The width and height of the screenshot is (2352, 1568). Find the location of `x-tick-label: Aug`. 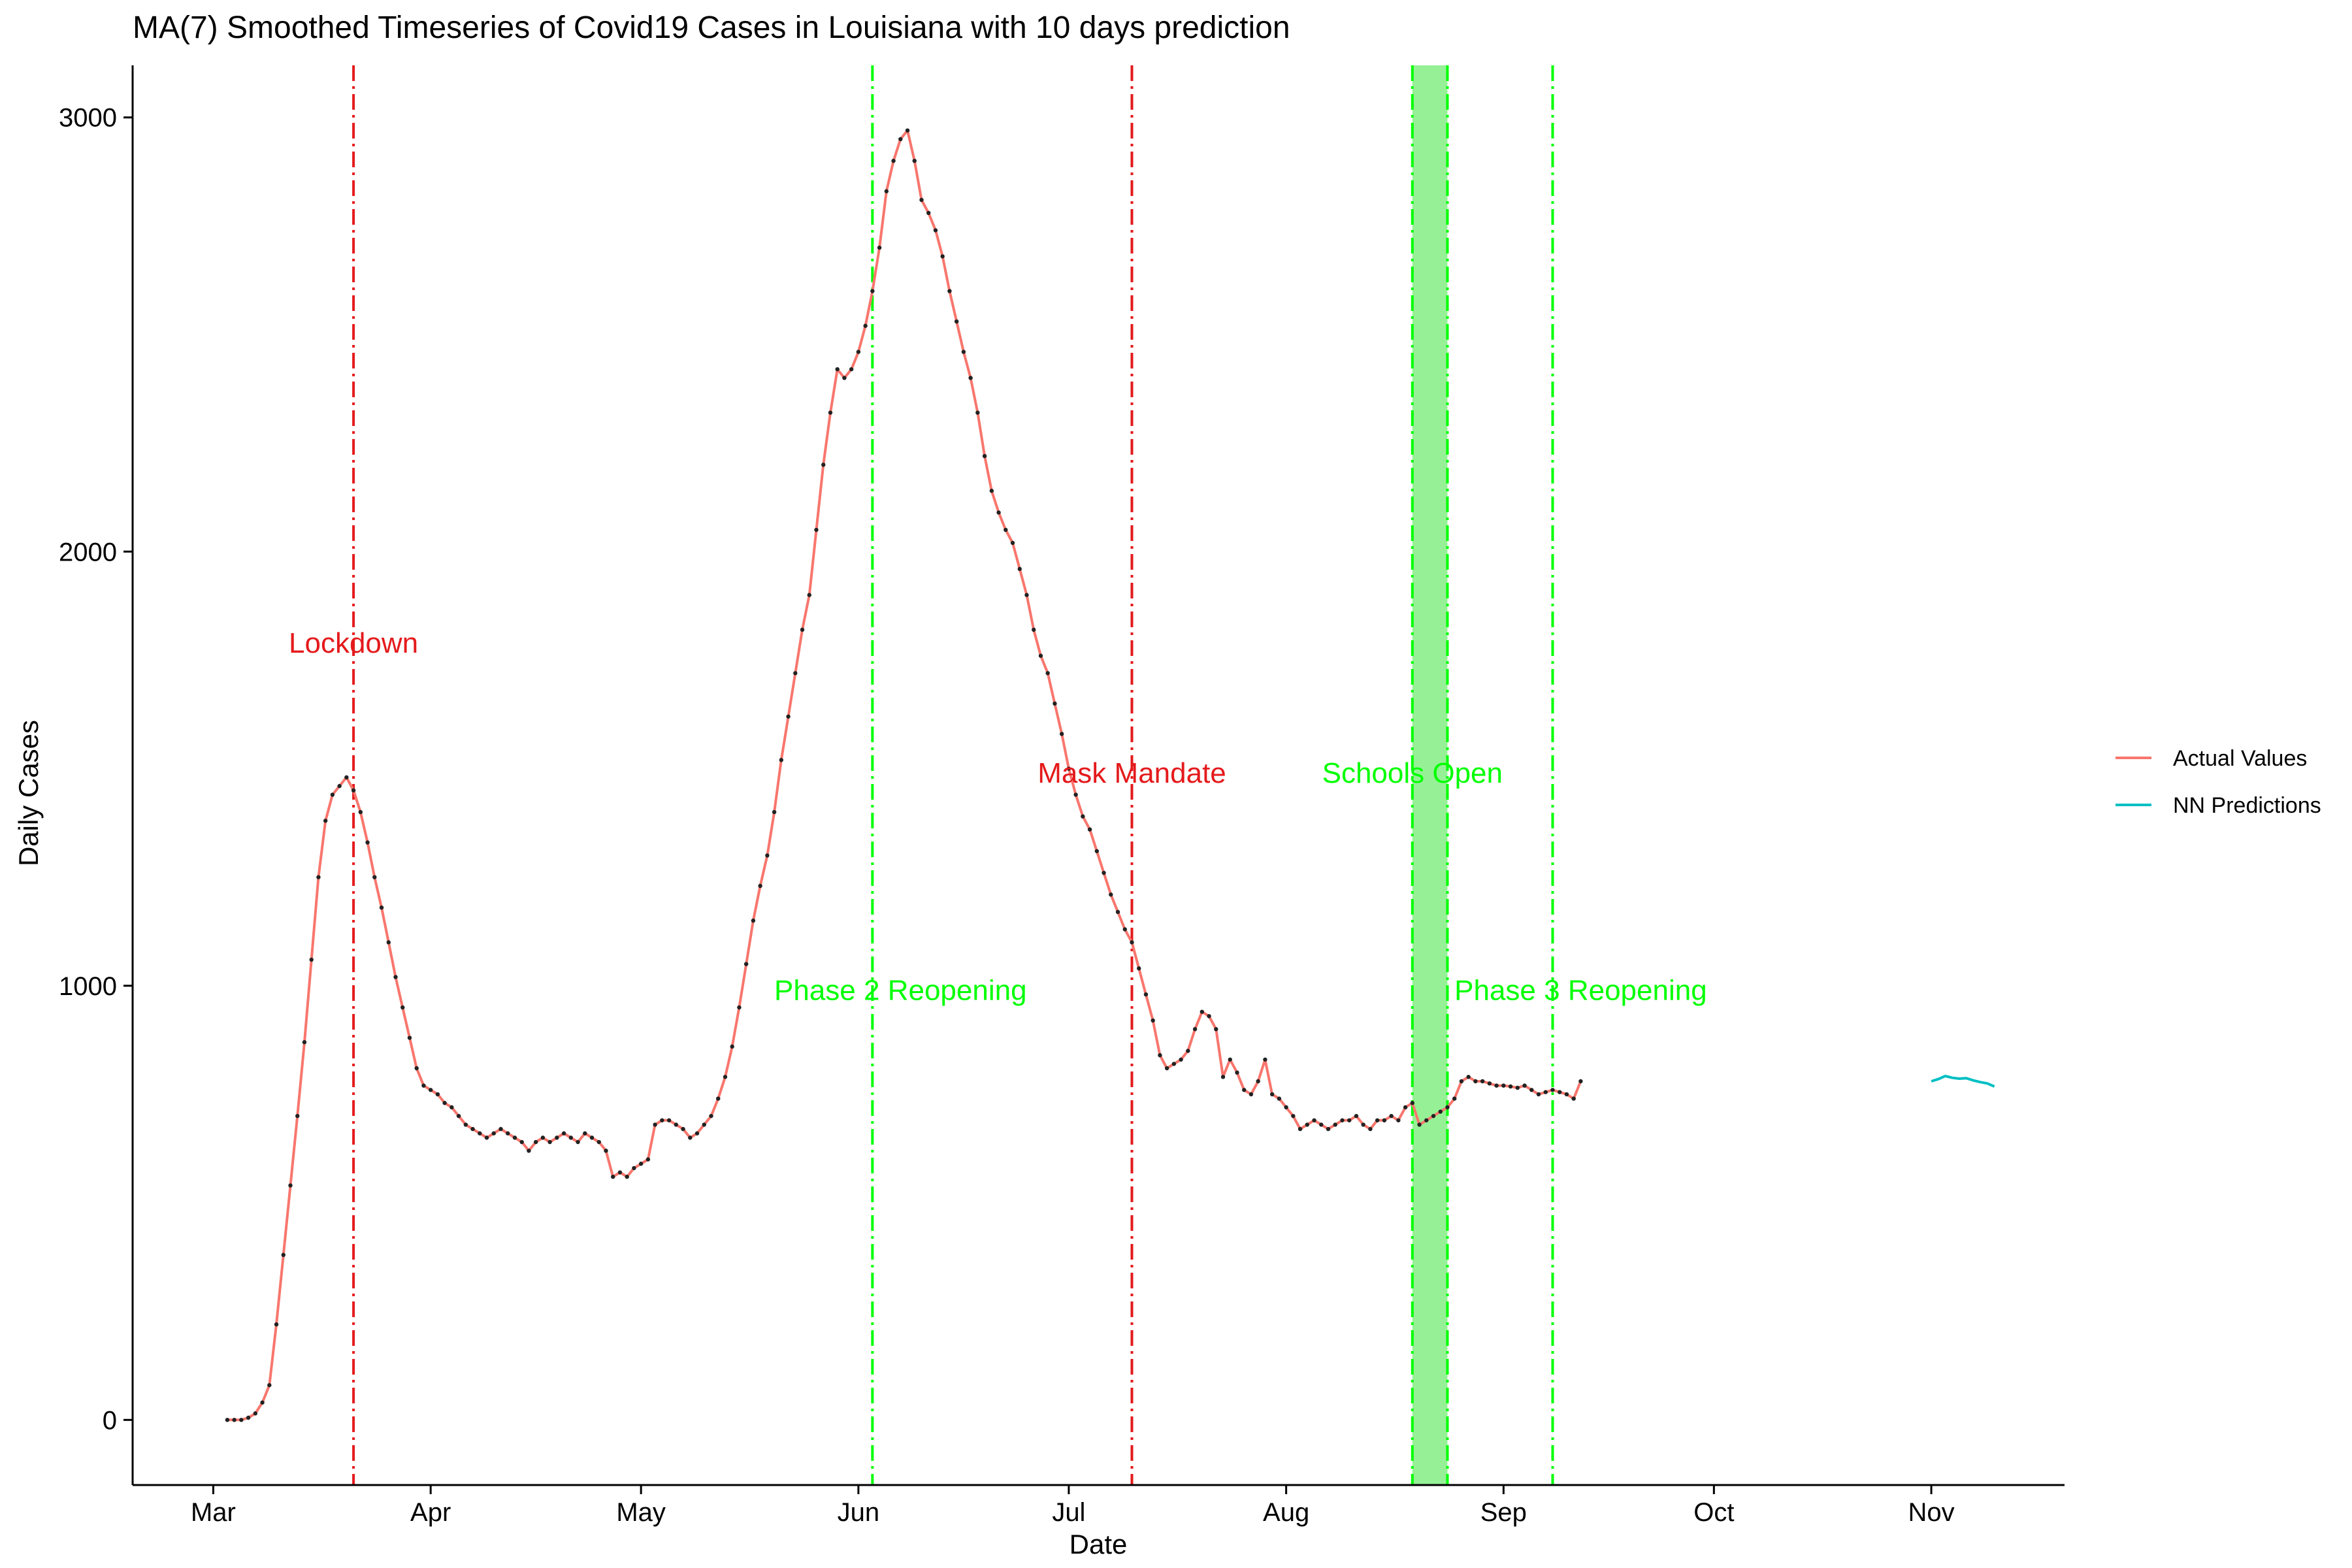

x-tick-label: Aug is located at coordinates (1286, 1512).